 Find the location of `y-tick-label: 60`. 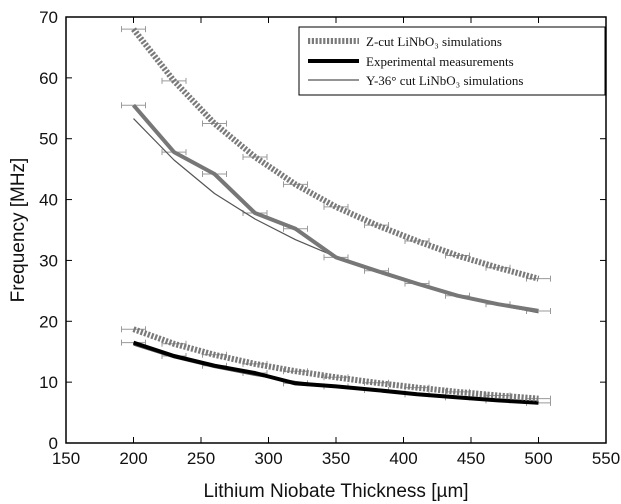

y-tick-label: 60 is located at coordinates (48, 78).